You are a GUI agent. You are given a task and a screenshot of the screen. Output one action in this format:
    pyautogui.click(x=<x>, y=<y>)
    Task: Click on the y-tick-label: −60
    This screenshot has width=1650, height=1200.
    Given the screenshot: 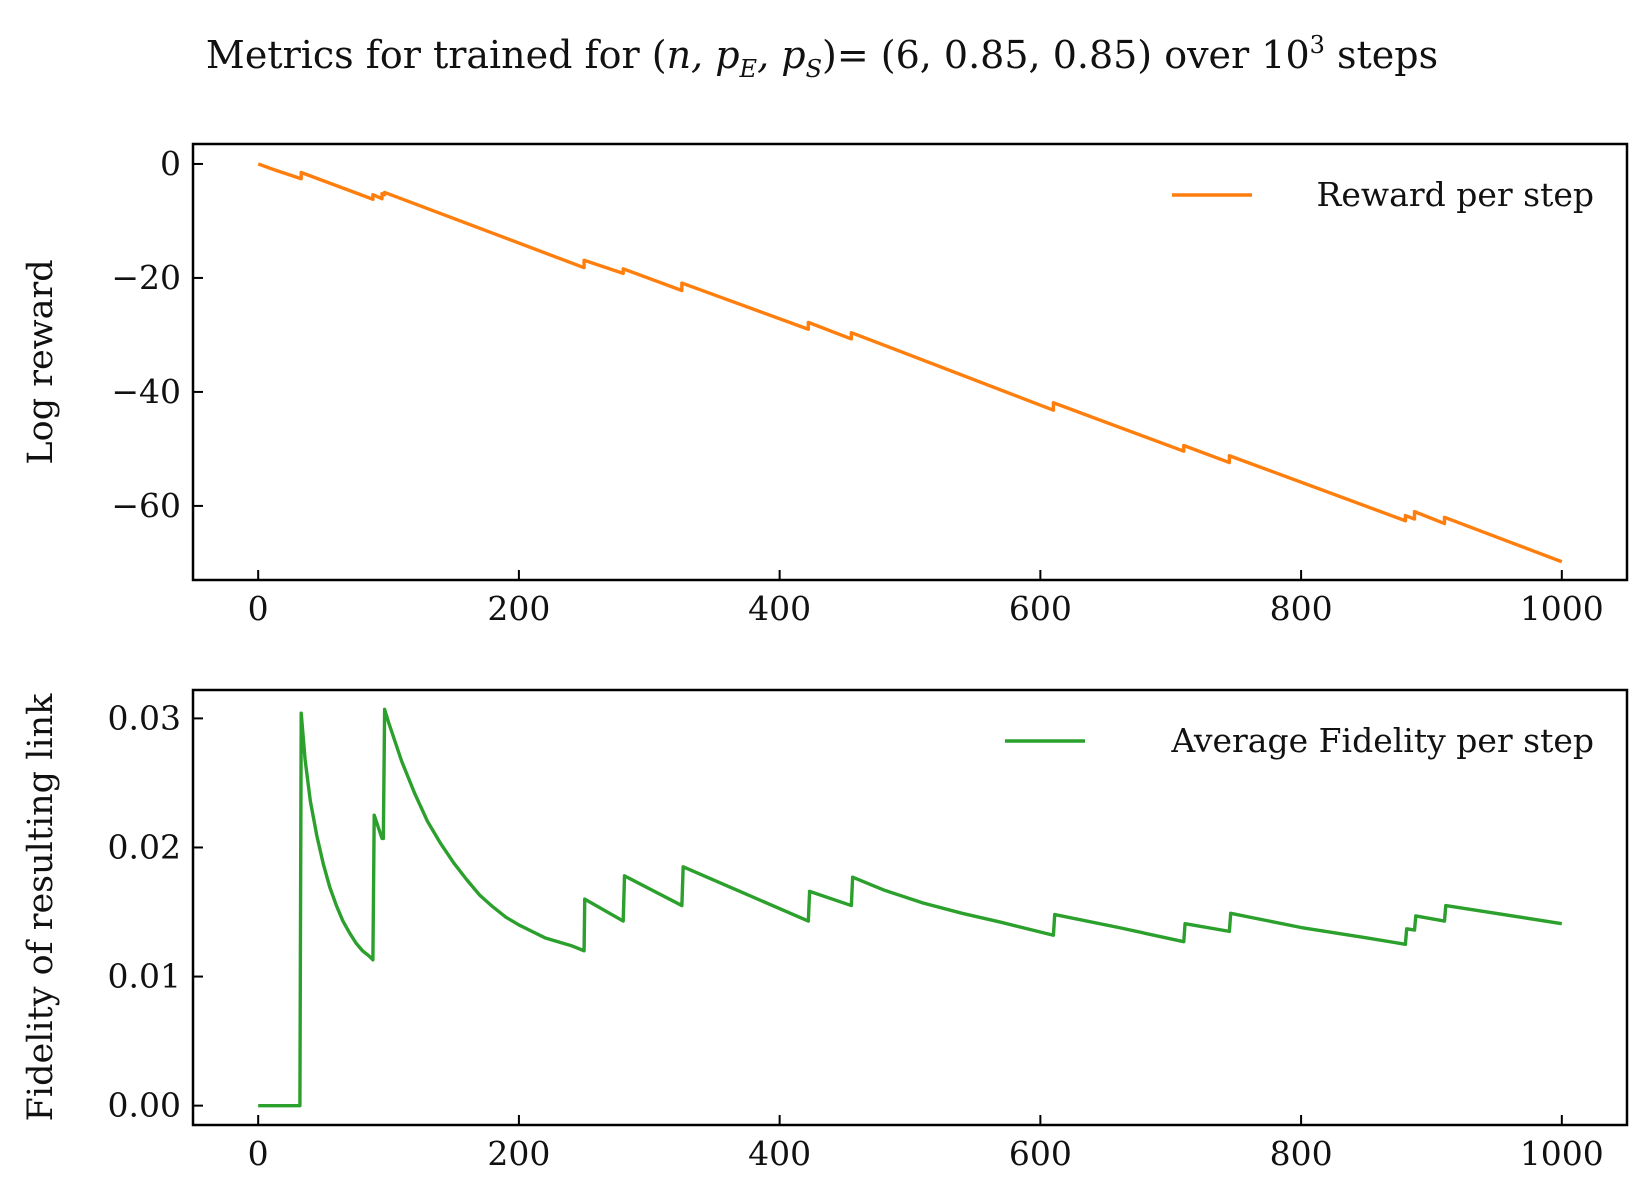 What is the action you would take?
    pyautogui.click(x=146, y=505)
    